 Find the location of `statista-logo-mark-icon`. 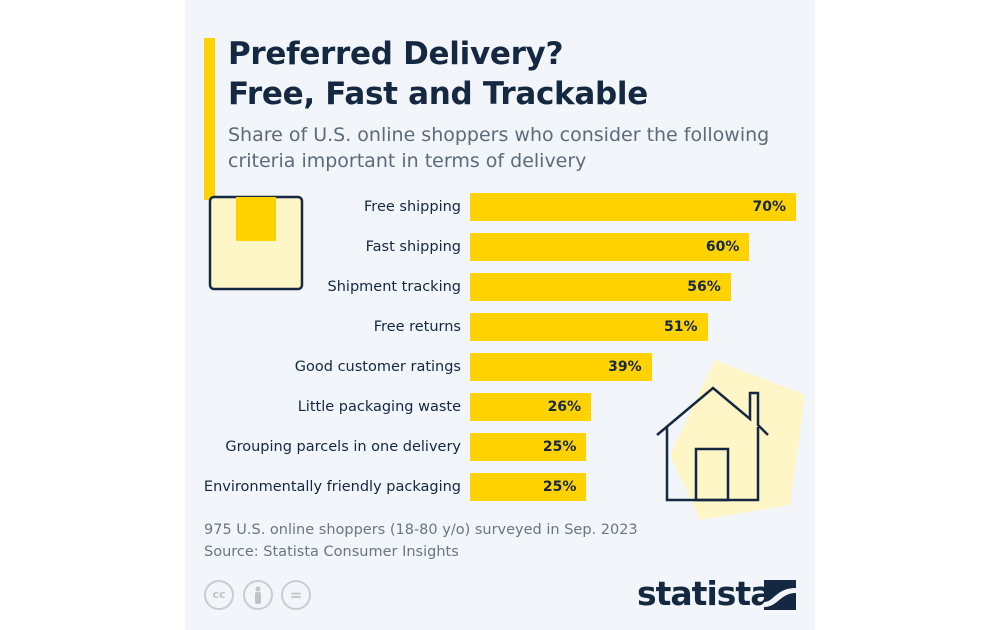

statista-logo-mark-icon is located at coordinates (780, 595).